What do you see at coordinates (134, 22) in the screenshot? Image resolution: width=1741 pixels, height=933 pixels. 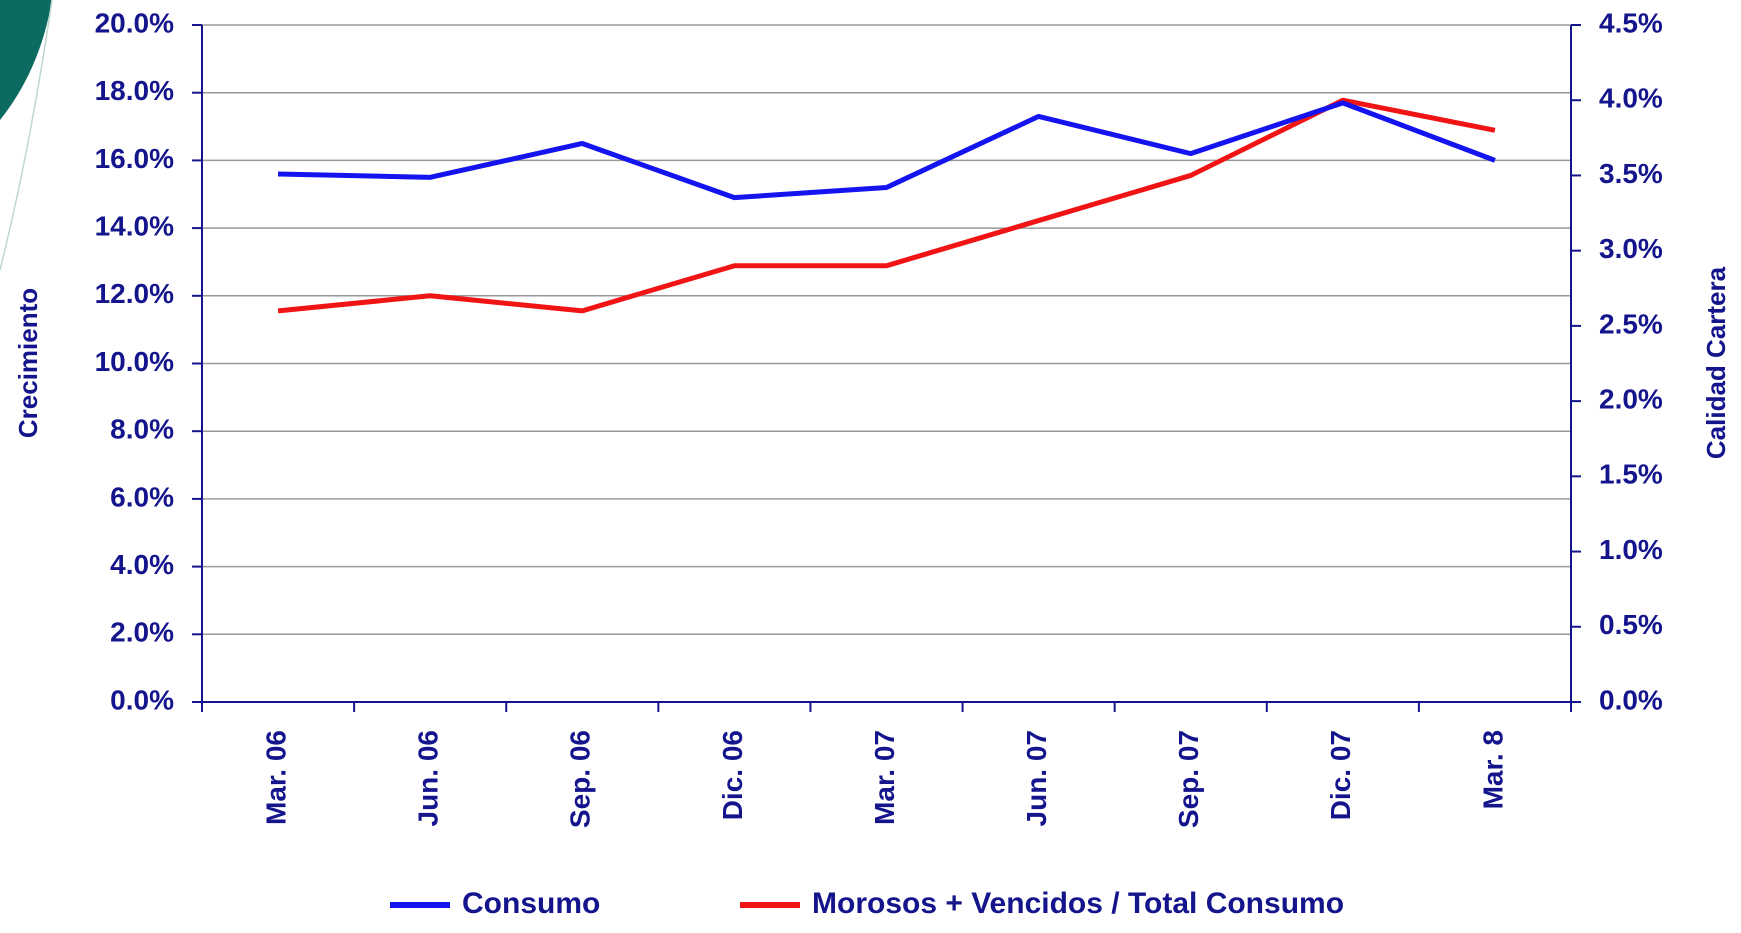 I see `y-tick-label: 20.0%` at bounding box center [134, 22].